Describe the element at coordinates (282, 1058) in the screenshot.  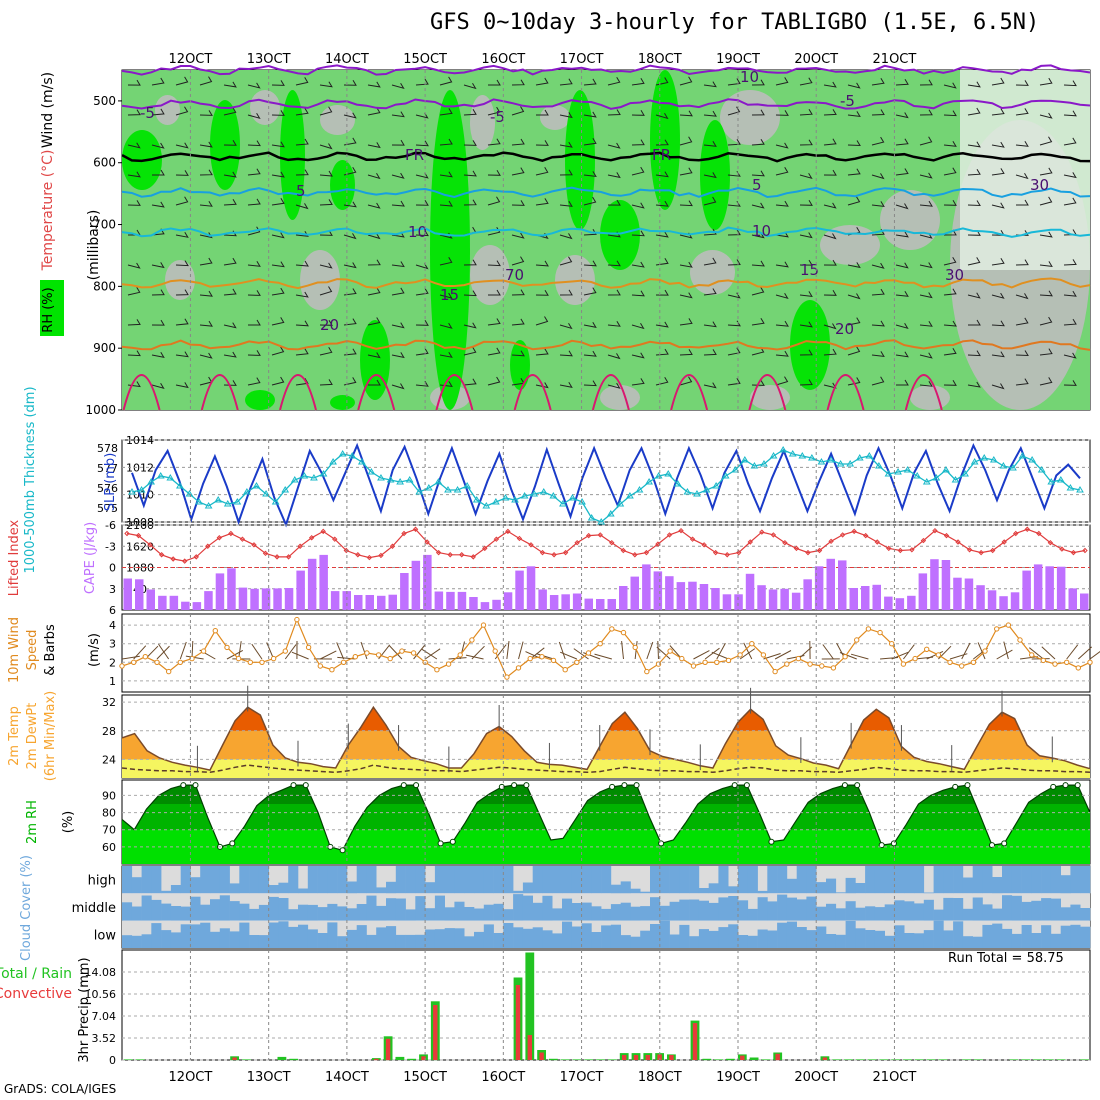
I see `precip-total-bar` at that location.